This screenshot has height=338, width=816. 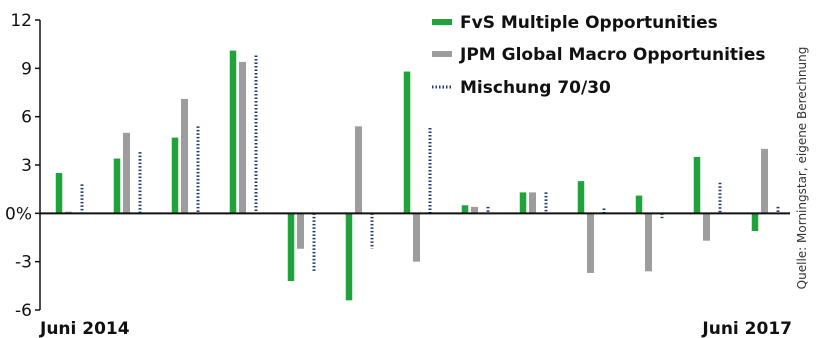 What do you see at coordinates (18, 214) in the screenshot?
I see `y-tick-label: 0%` at bounding box center [18, 214].